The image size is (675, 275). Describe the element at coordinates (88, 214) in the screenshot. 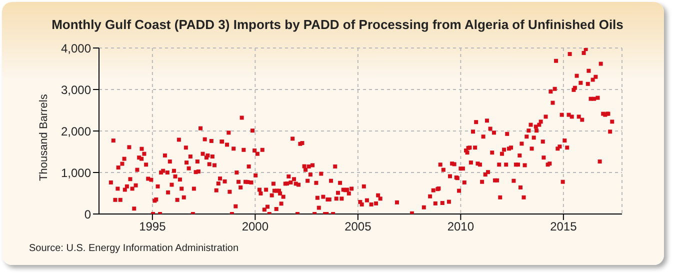

I see `y-tick-label: 0` at that location.